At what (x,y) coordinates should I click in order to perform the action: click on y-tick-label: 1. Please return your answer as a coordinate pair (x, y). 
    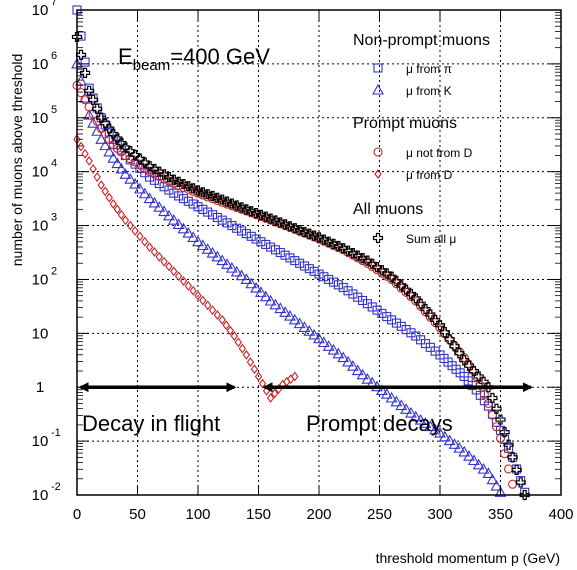
    Looking at the image, I should click on (40, 387).